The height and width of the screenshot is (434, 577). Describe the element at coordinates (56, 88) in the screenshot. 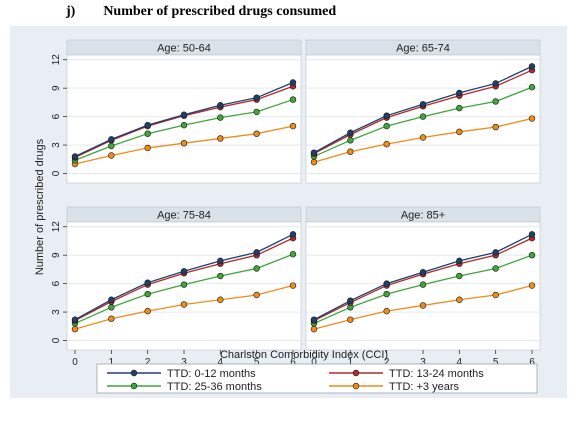

I see `y-tick-label: 9` at that location.